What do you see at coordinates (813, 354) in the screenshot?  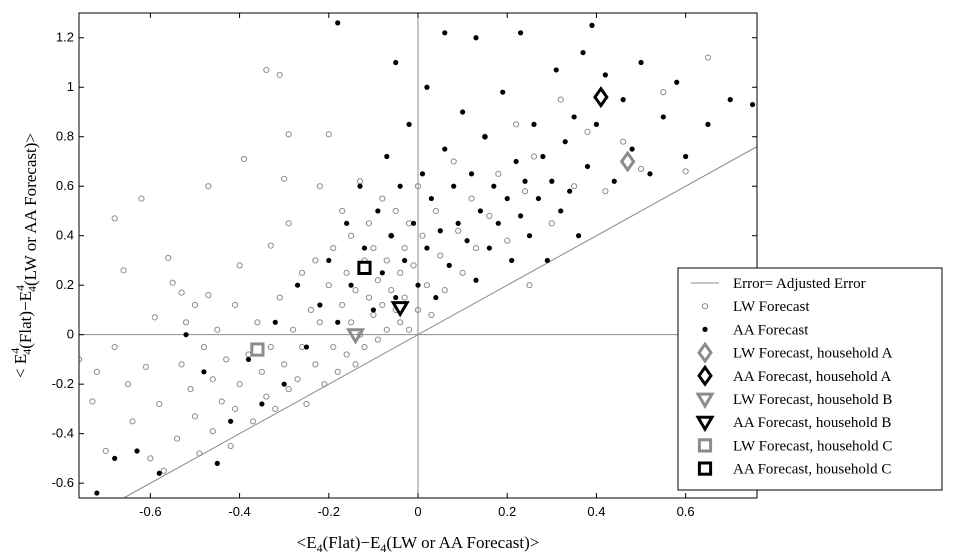 I see `legend-label: LW Forecast, household A` at bounding box center [813, 354].